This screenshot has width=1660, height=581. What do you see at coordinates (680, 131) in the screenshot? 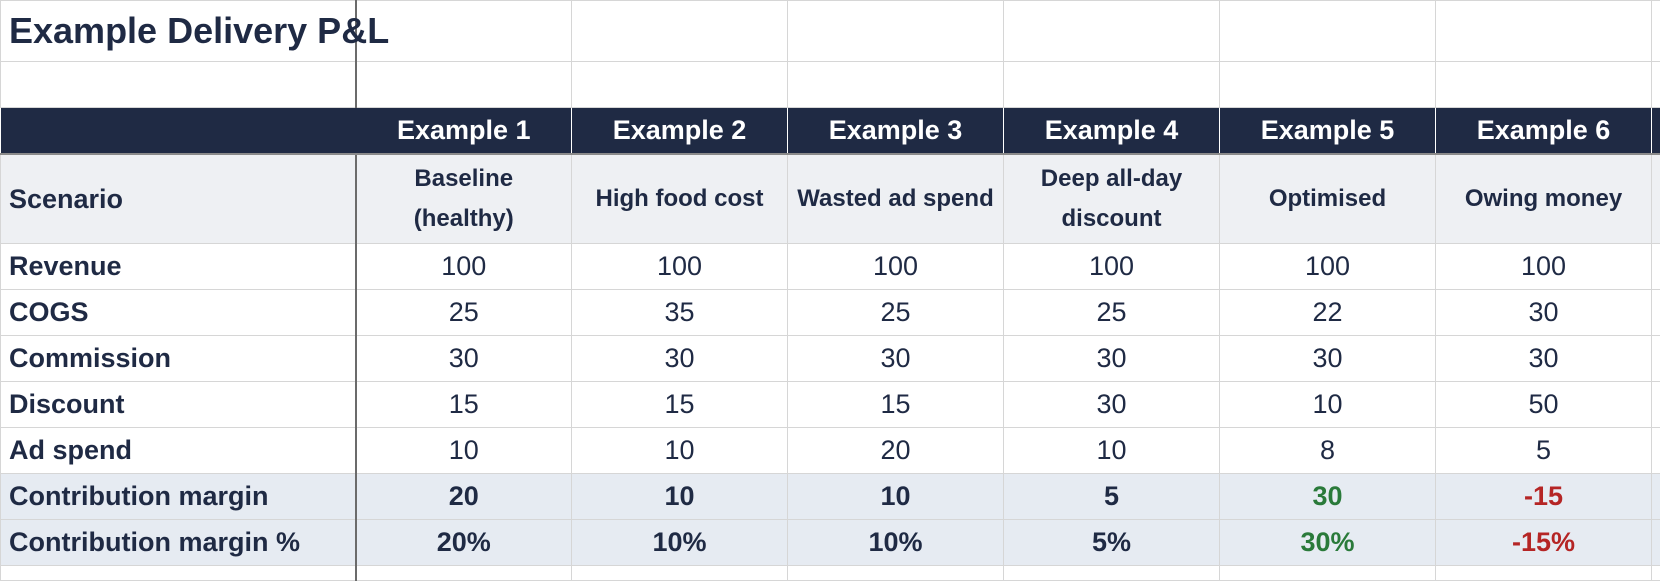
I see `column-header: Example 2` at bounding box center [680, 131].